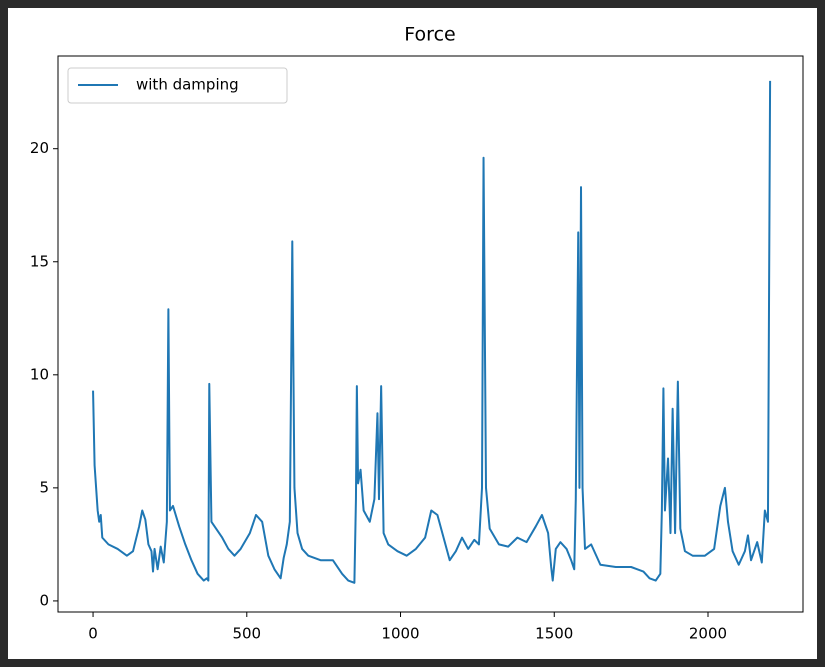  I want to click on y-tick-label: 10, so click(39, 374).